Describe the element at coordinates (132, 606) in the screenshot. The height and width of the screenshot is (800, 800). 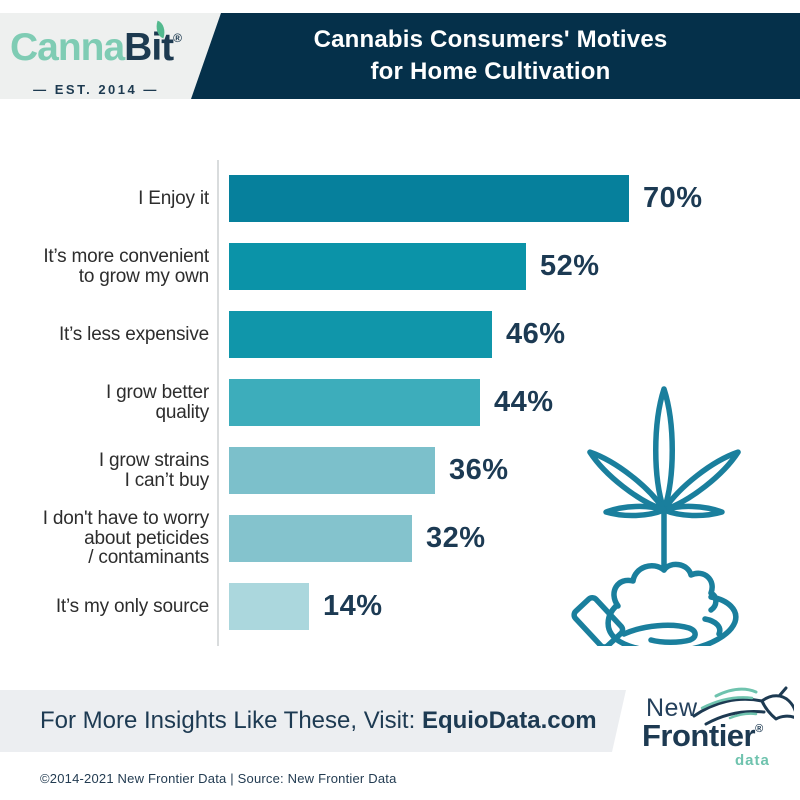
I see `category-label: It’s my only source` at that location.